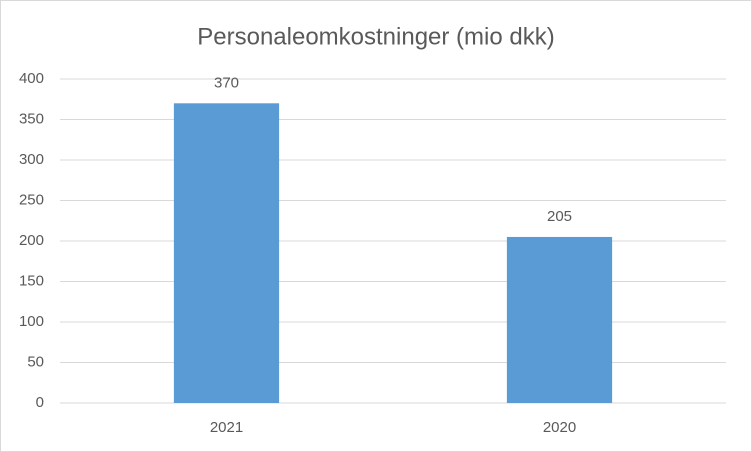  What do you see at coordinates (35, 361) in the screenshot?
I see `y-tick-label: 50` at bounding box center [35, 361].